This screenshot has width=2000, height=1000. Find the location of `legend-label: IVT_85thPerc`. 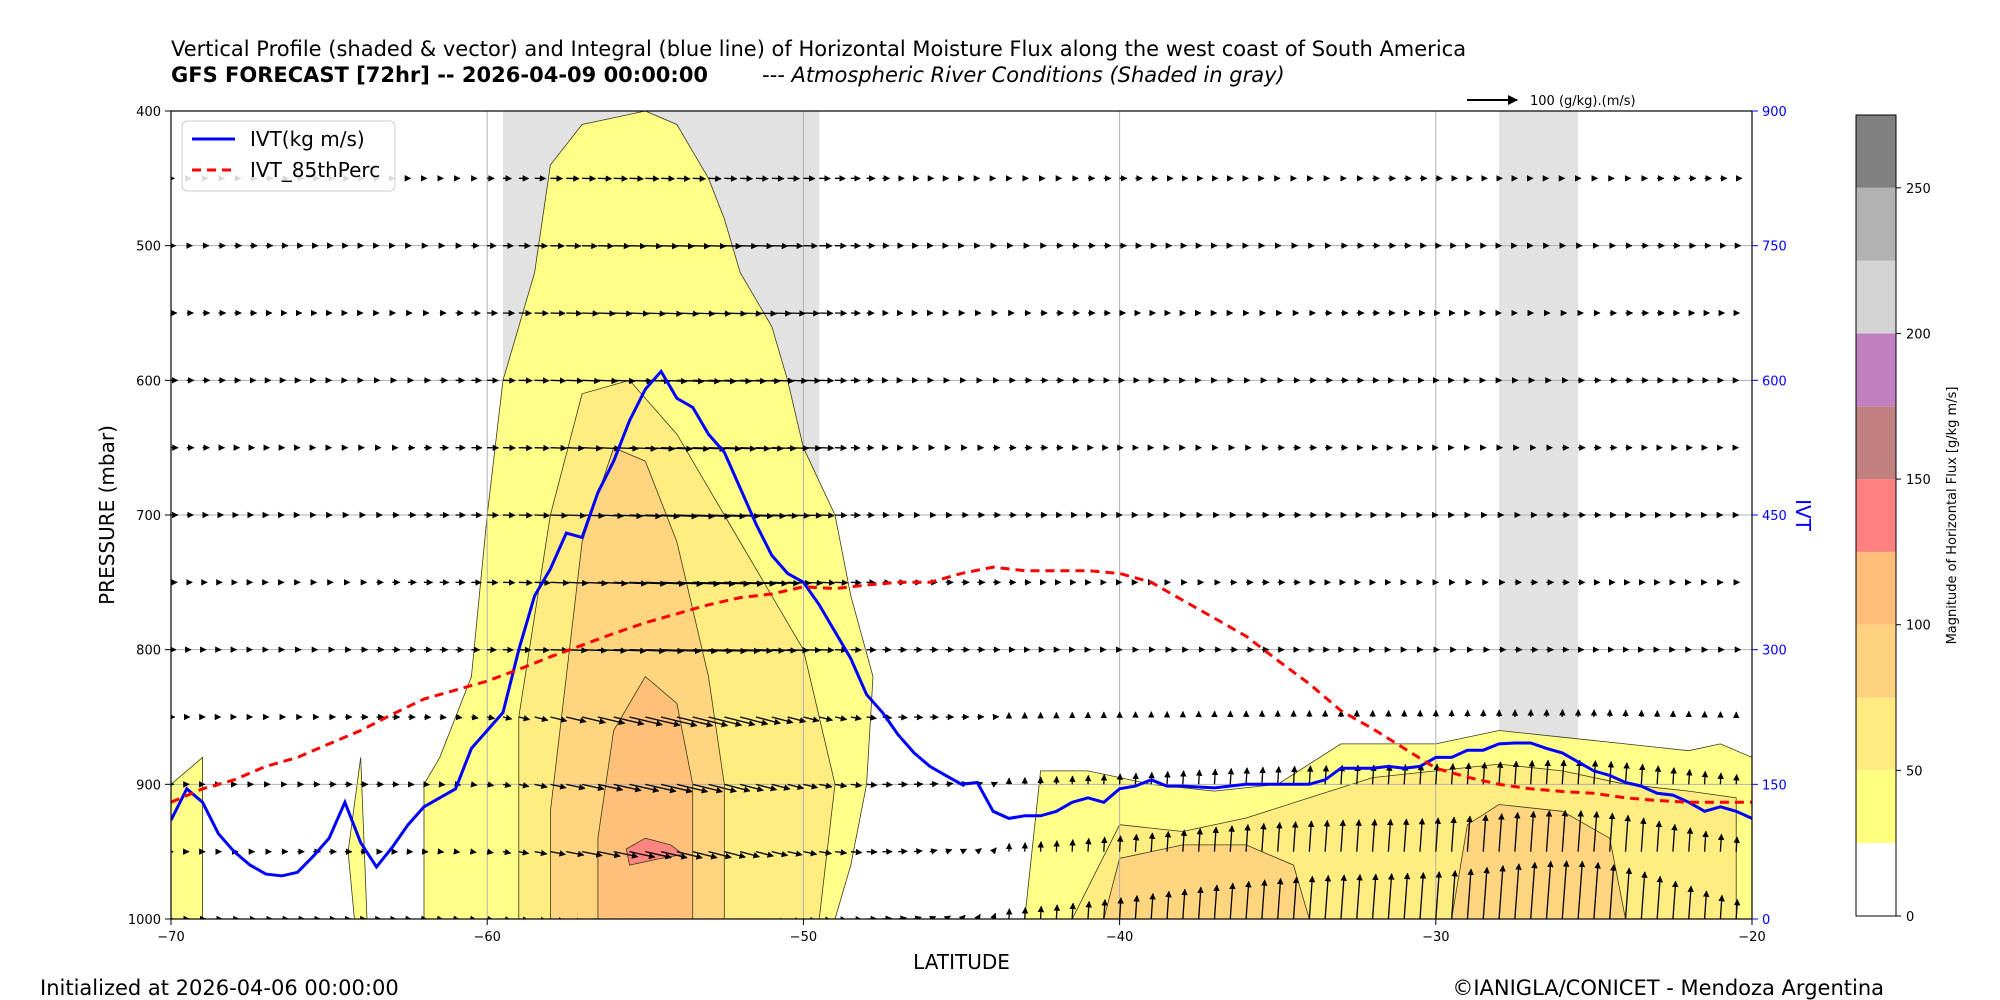

legend-label: IVT_85thPerc is located at coordinates (315, 170).